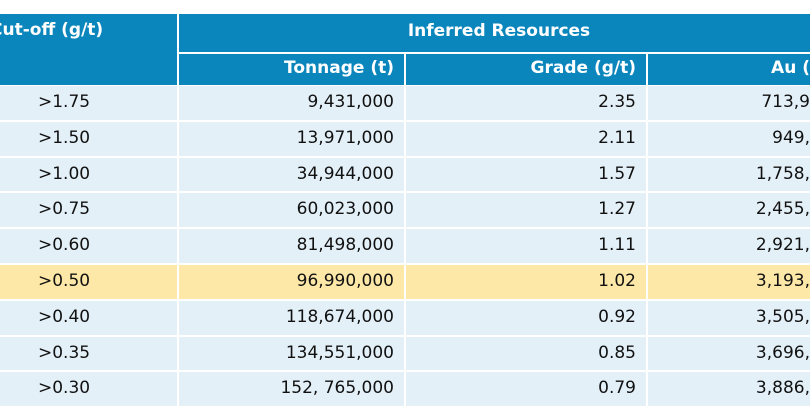  I want to click on grade-cell: 1.11, so click(526, 246).